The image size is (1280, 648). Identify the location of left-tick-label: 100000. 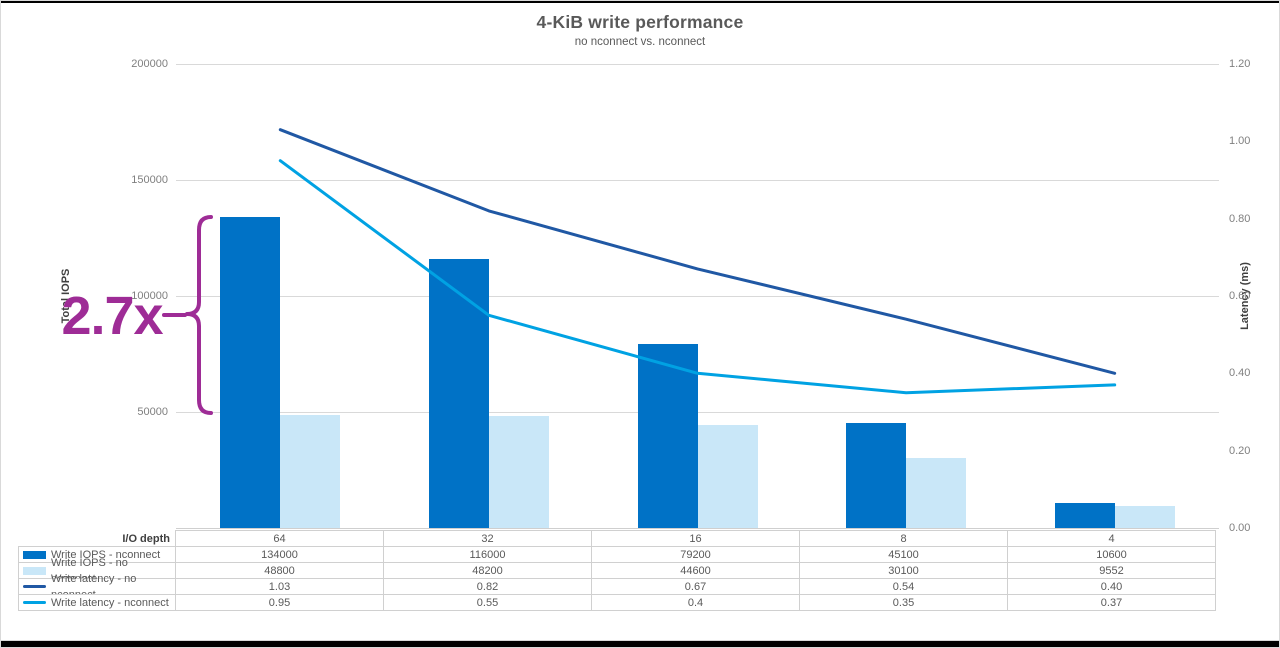
(149, 296).